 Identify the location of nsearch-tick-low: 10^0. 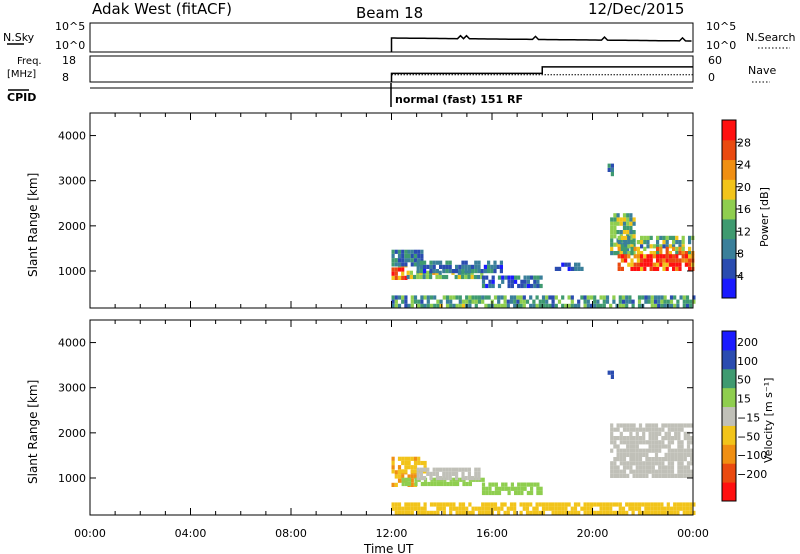
(721, 45).